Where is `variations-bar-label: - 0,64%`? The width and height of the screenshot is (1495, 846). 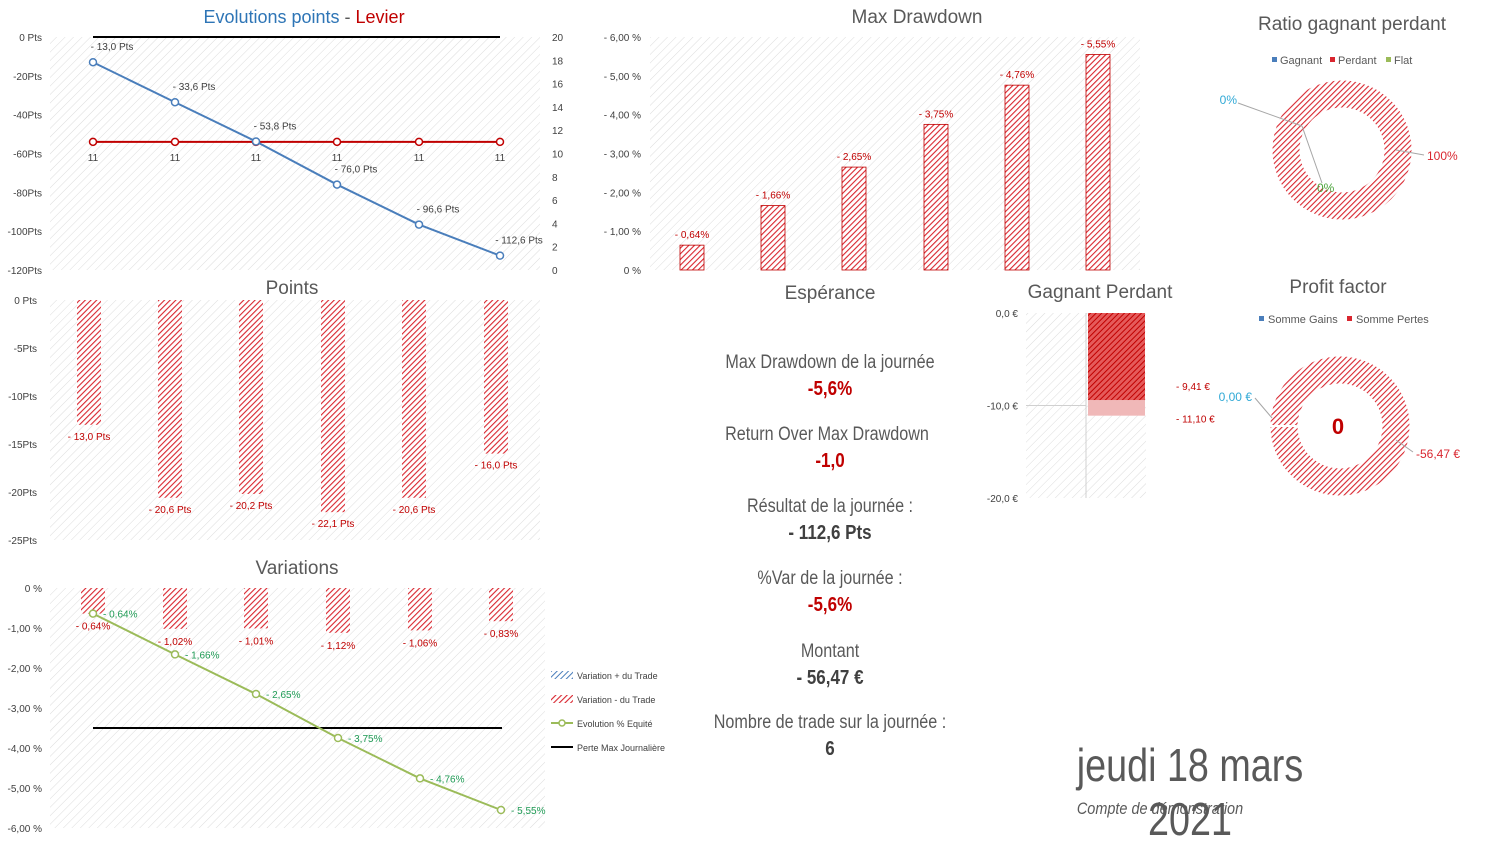
variations-bar-label: - 0,64% is located at coordinates (93, 627).